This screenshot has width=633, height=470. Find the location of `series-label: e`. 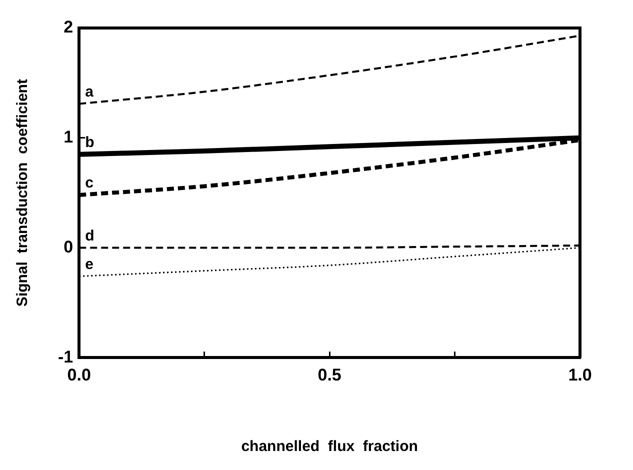

series-label: e is located at coordinates (89, 264).